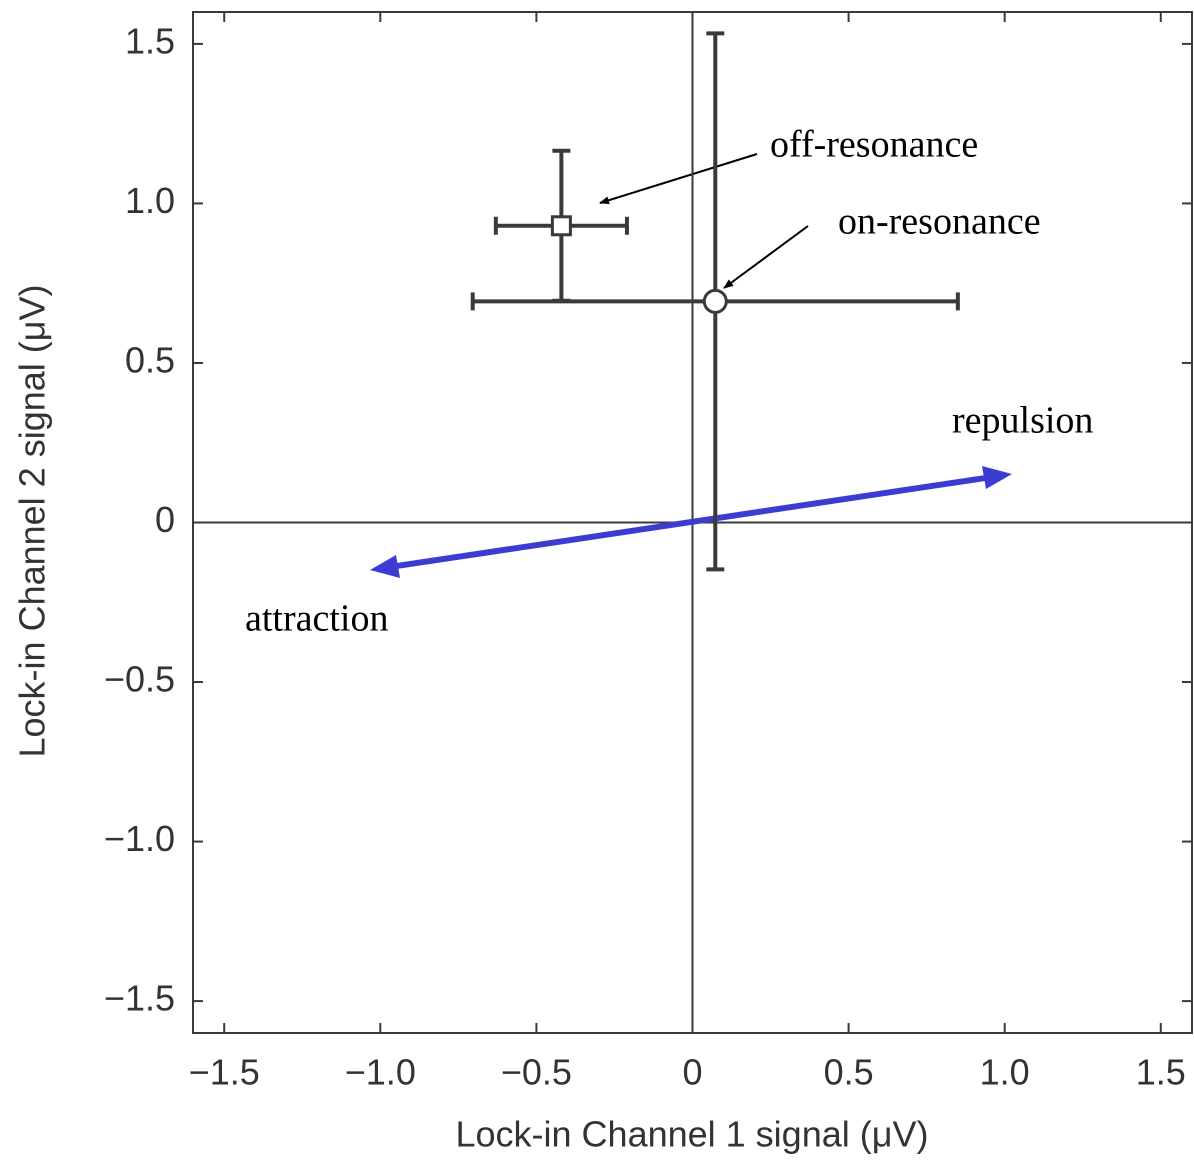 Image resolution: width=1194 pixels, height=1162 pixels. What do you see at coordinates (224, 1072) in the screenshot?
I see `x-tick-label: −1.5` at bounding box center [224, 1072].